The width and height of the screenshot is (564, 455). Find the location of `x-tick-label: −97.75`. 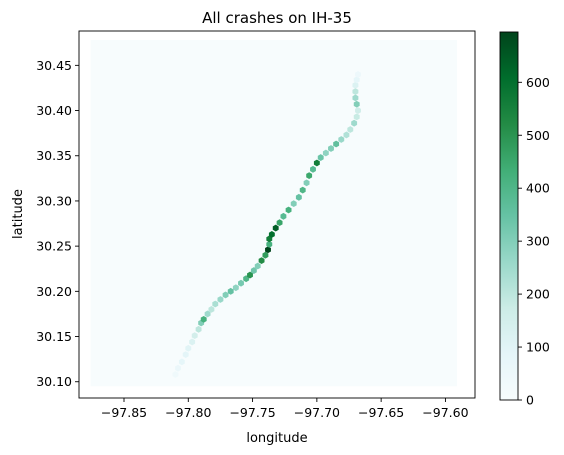

x-tick-label: −97.75 is located at coordinates (252, 412).